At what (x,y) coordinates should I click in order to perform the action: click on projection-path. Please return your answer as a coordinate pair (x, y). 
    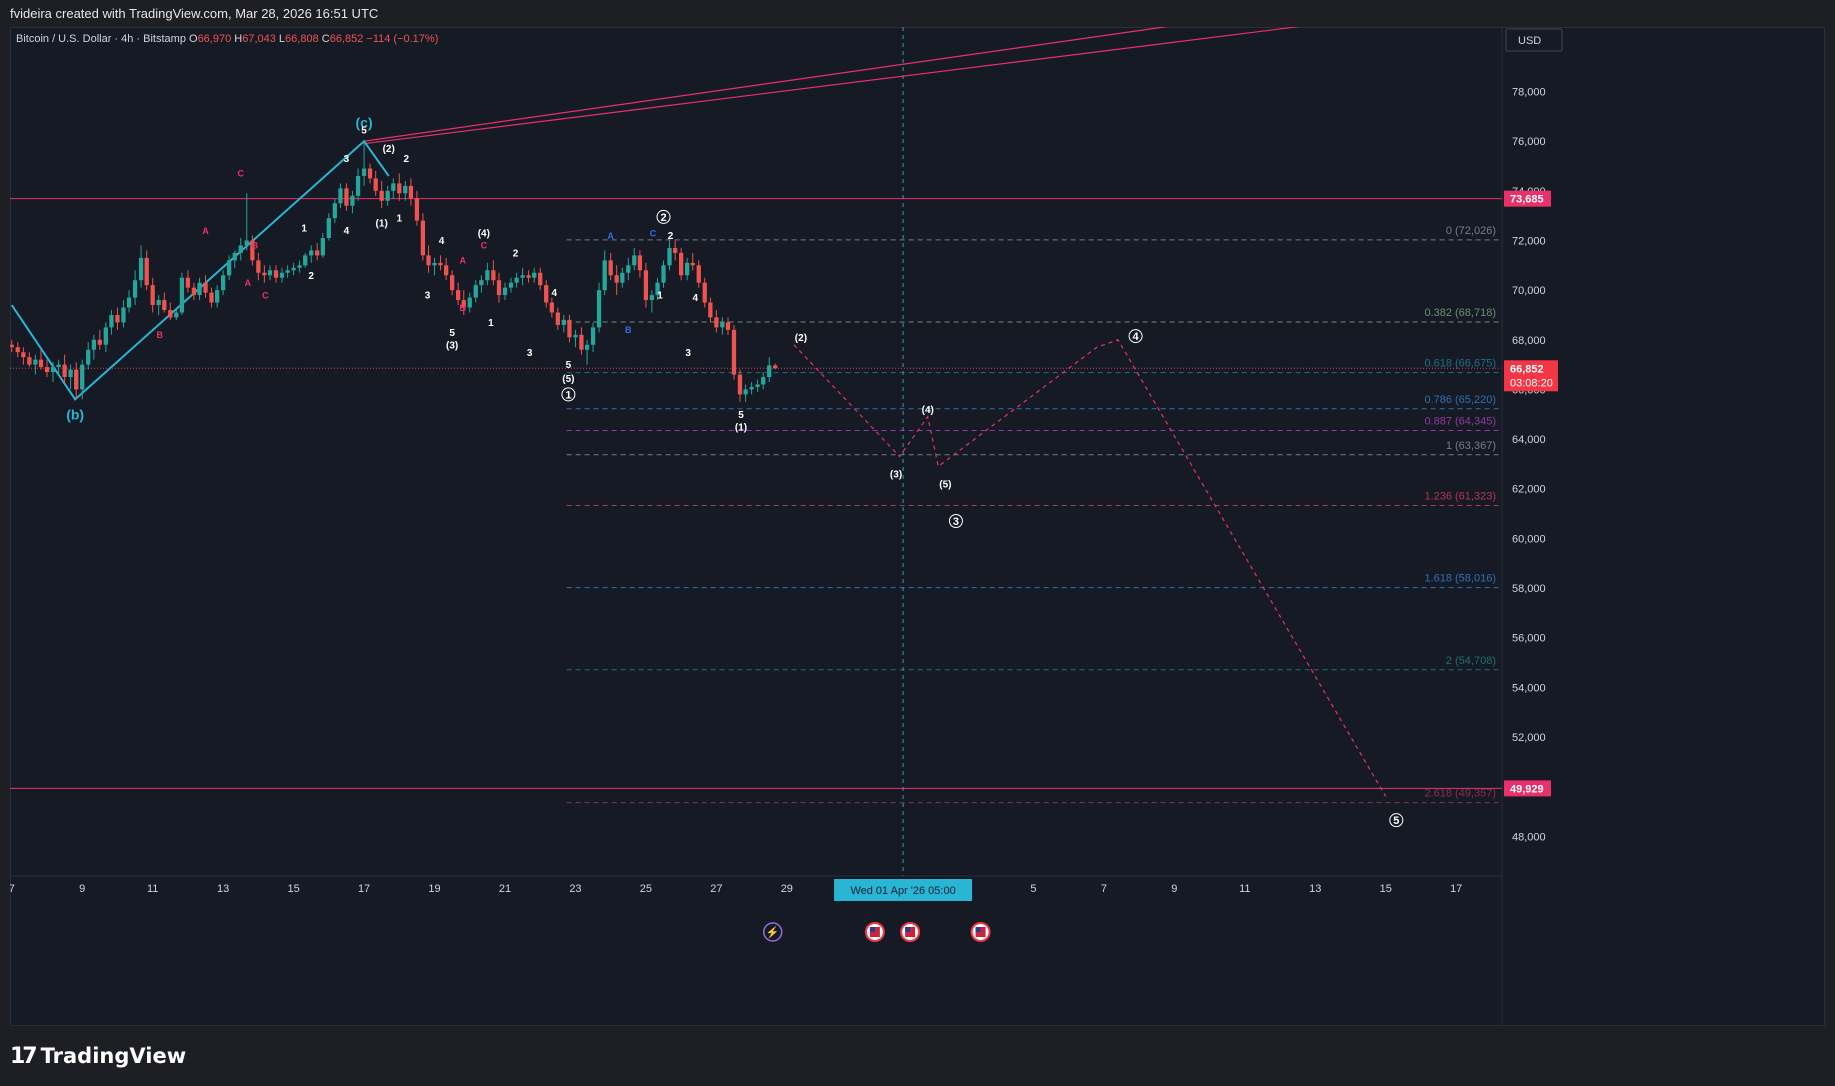
    Looking at the image, I should click on (1090, 568).